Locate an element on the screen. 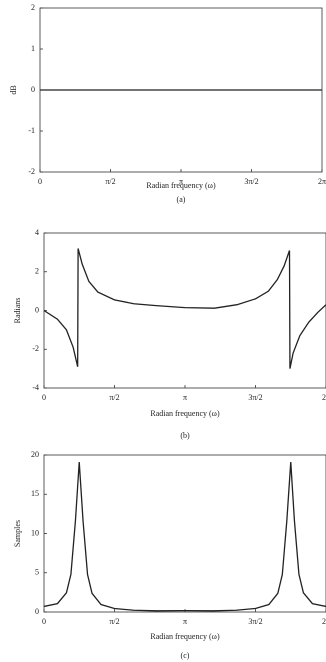 This screenshot has height=662, width=326. y-tick-label: 10 is located at coordinates (35, 532).